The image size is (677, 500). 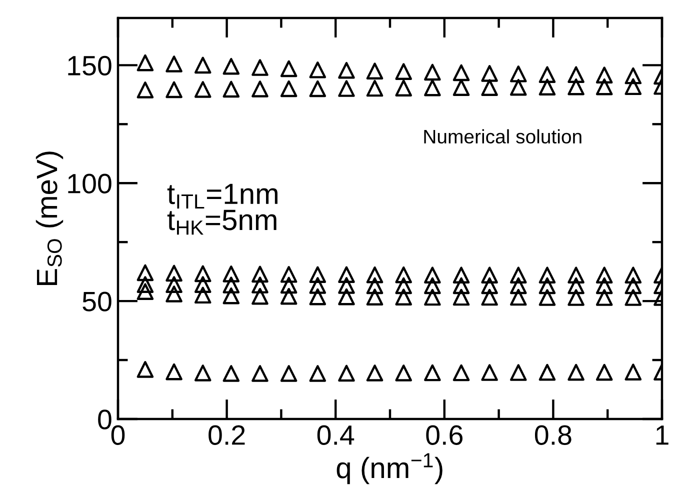 What do you see at coordinates (50, 218) in the screenshot?
I see `y-axis-title: E$_{SO}$ (meV)` at bounding box center [50, 218].